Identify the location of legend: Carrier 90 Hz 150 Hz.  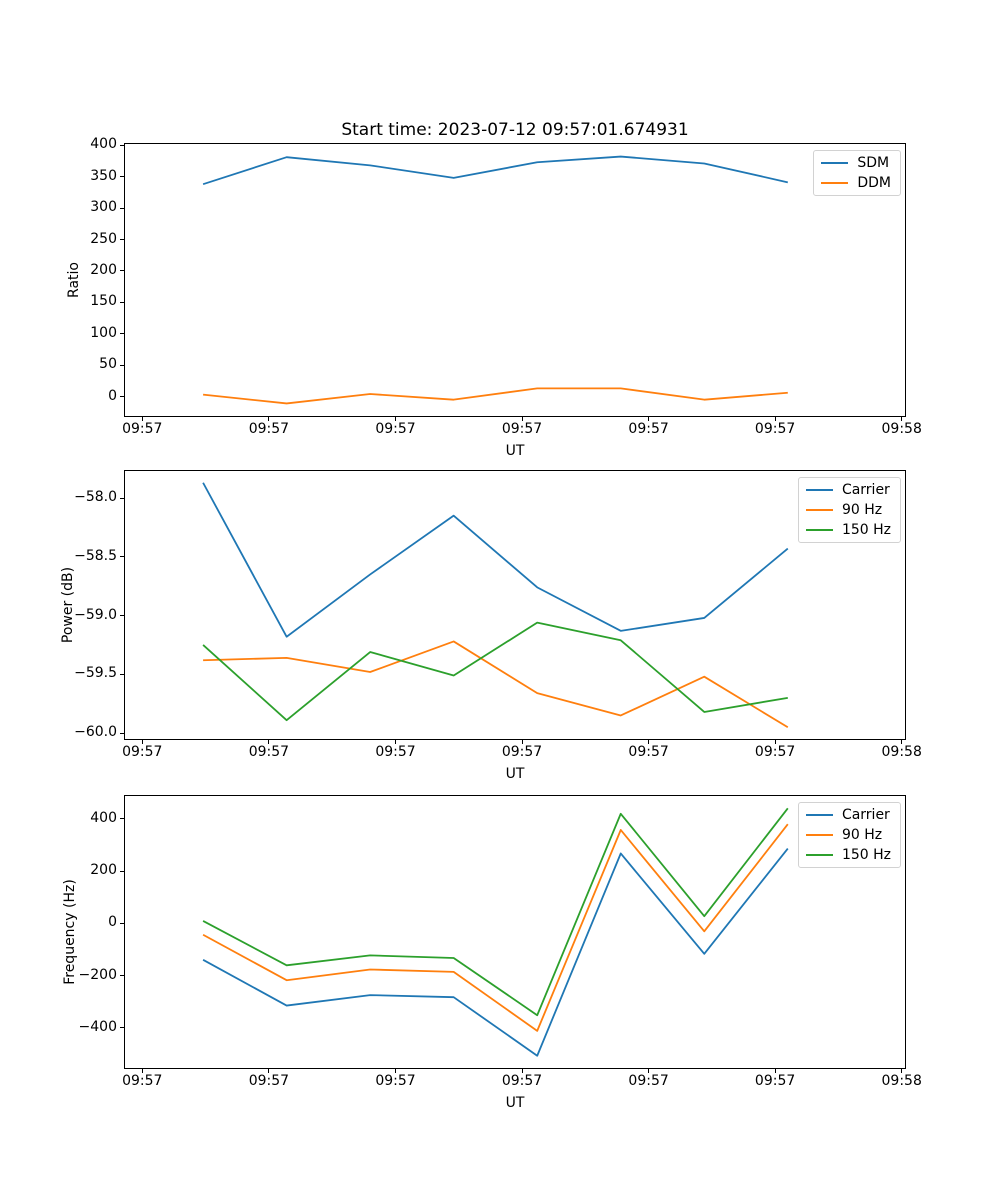
(849, 835).